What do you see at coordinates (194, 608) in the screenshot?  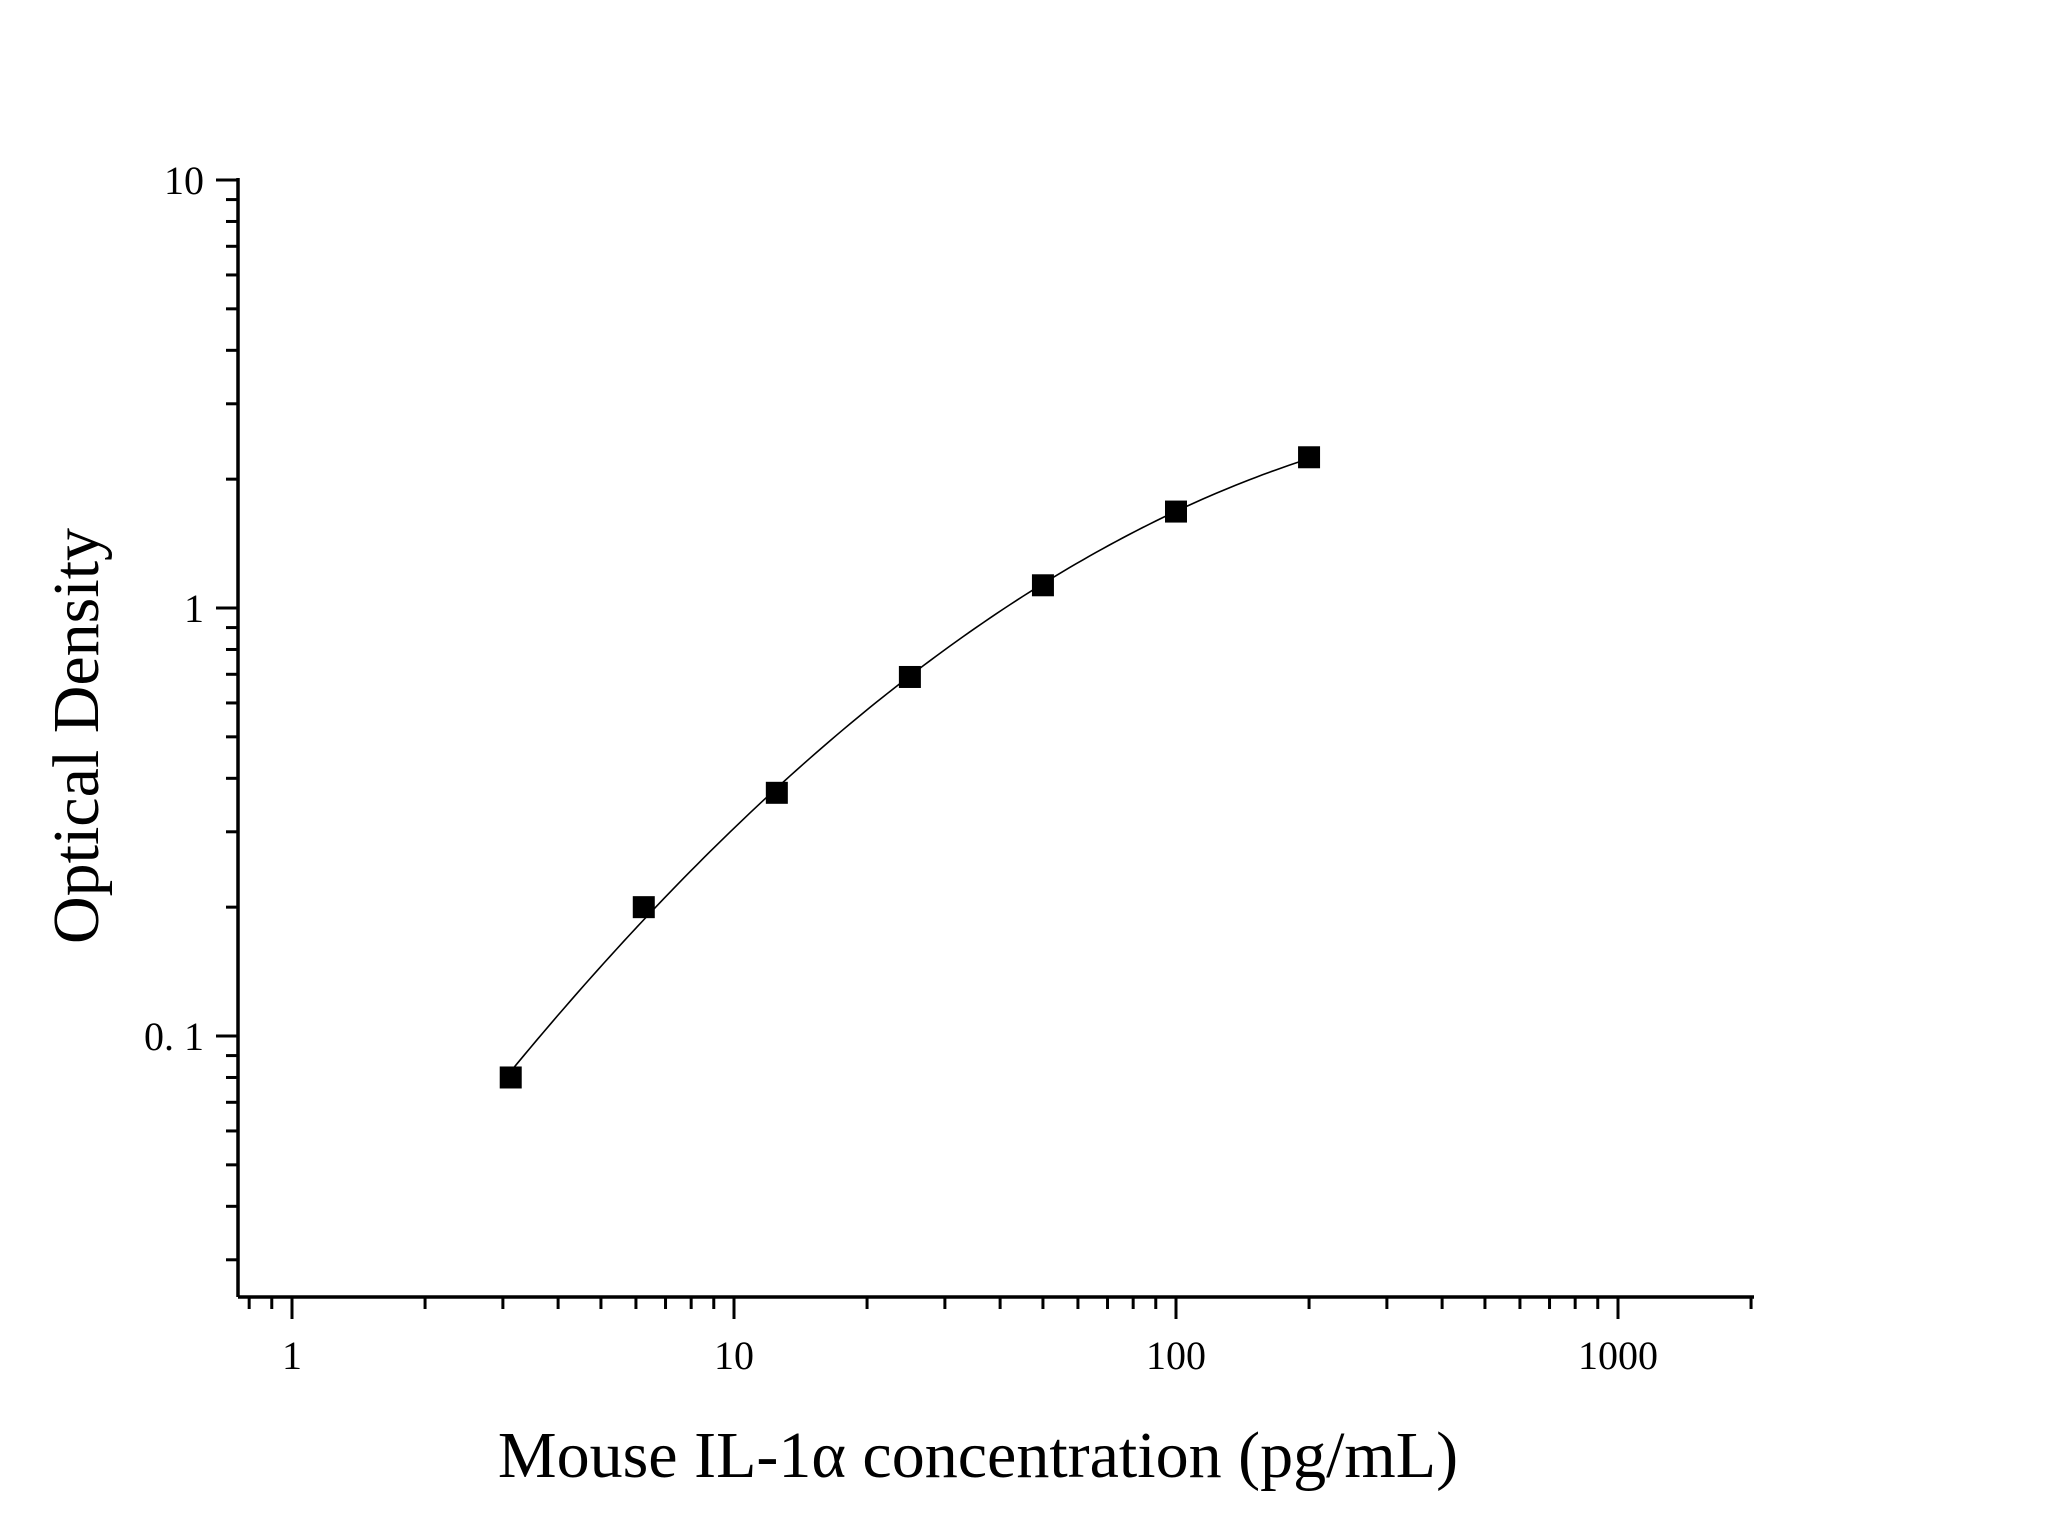 I see `y-tick-label: 1` at bounding box center [194, 608].